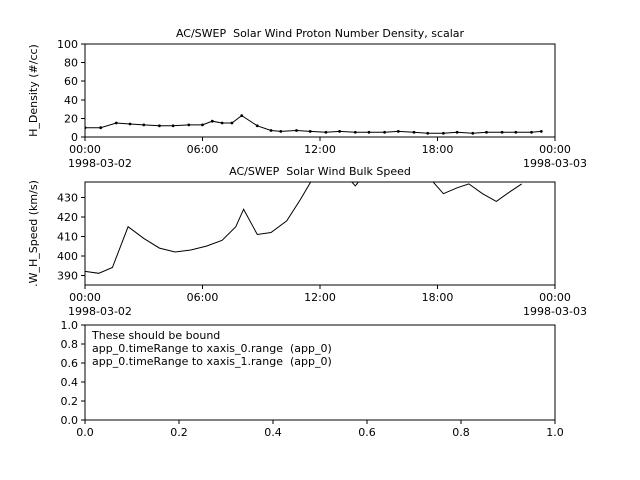 Image resolution: width=640 pixels, height=480 pixels. Describe the element at coordinates (155, 335) in the screenshot. I see `annotation-line-0: These should be bound` at that location.